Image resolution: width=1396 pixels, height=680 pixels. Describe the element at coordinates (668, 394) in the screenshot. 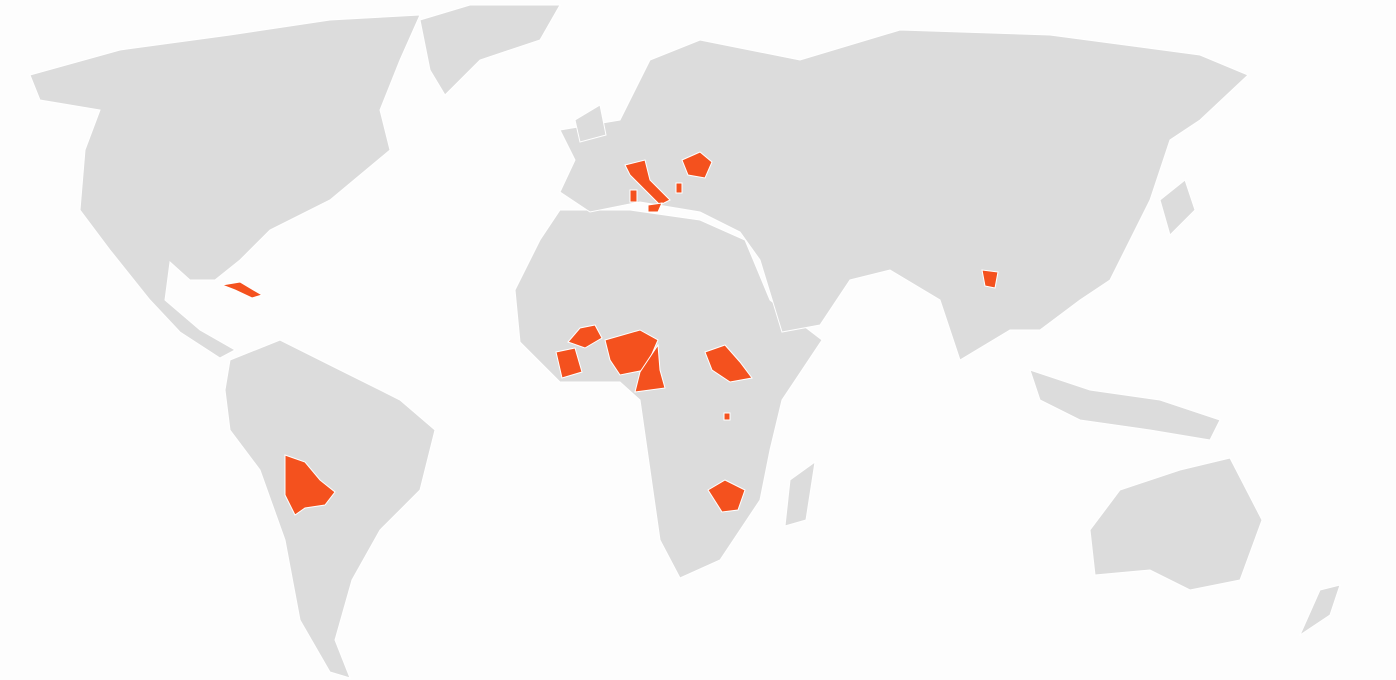

I see `africa` at that location.